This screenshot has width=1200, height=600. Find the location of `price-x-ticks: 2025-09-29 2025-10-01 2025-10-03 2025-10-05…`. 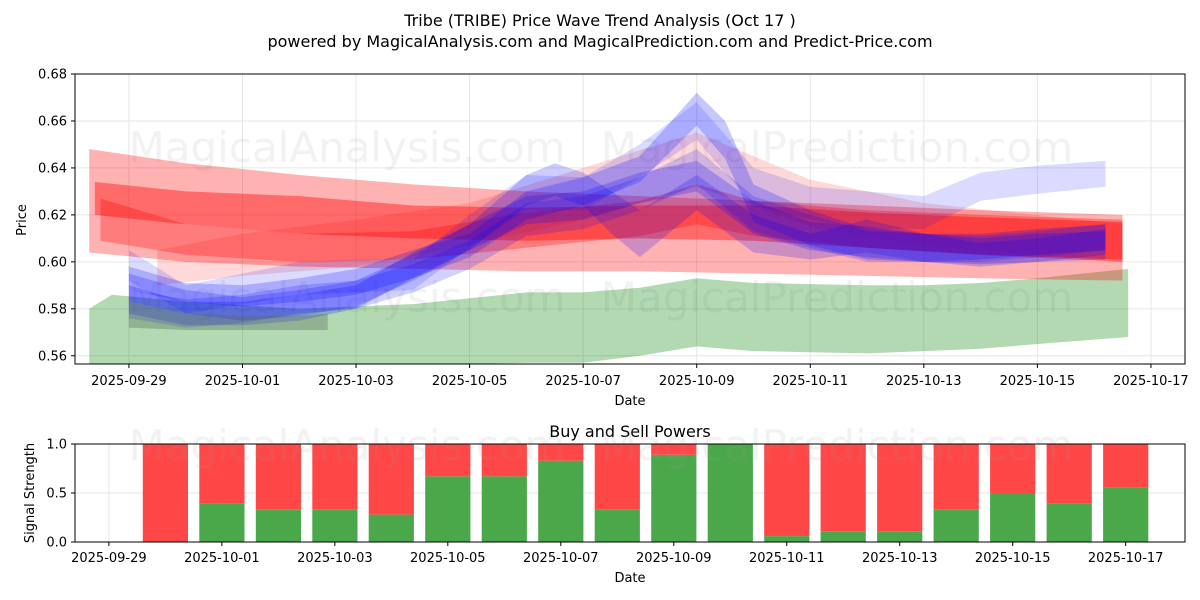

price-x-ticks: 2025-09-29 2025-10-01 2025-10-03 2025-10-05… is located at coordinates (640, 376).